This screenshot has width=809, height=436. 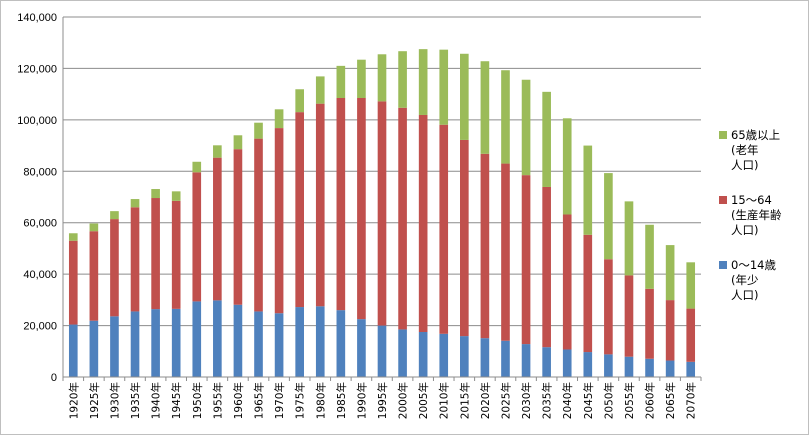 I want to click on x-tick-label: 1945年, so click(x=176, y=400).